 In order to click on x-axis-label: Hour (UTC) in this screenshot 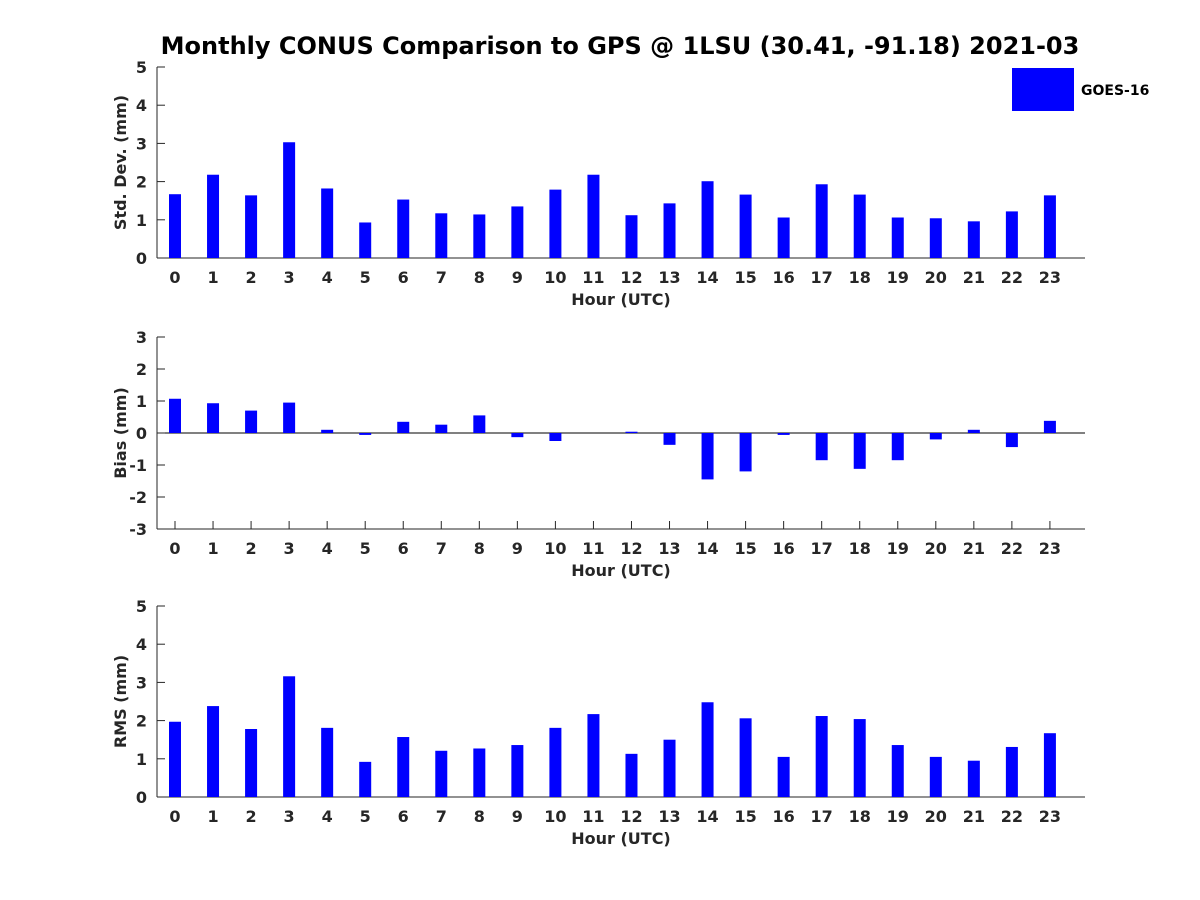, I will do `click(621, 838)`.